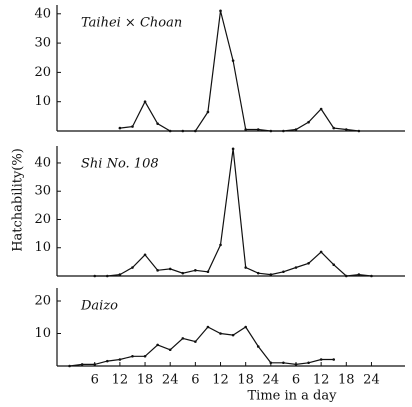 This screenshot has width=412, height=407. What do you see at coordinates (18, 200) in the screenshot?
I see `y-axis-label: Hatchability(%)` at bounding box center [18, 200].